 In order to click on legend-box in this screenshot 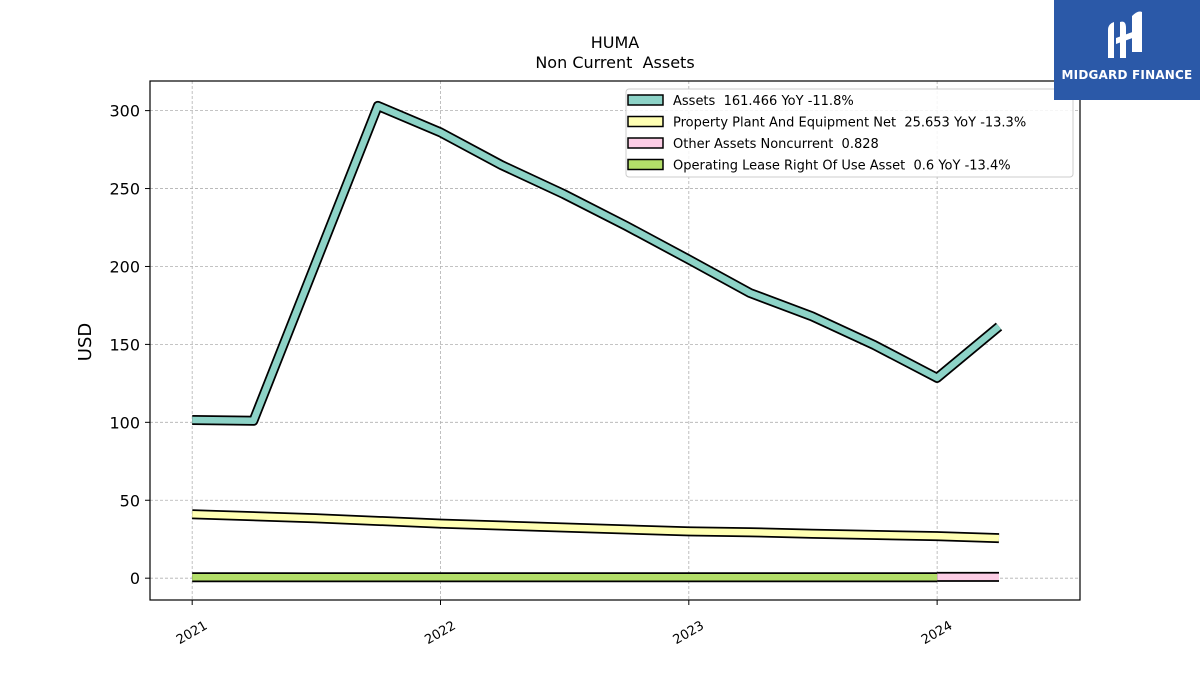, I will do `click(849, 133)`.